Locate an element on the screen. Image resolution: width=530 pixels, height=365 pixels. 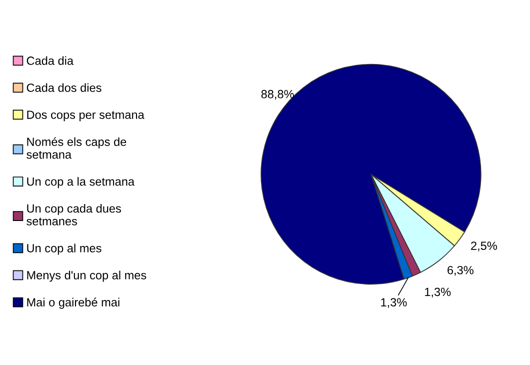
legend-label: Un cop a la setmana is located at coordinates (81, 182).